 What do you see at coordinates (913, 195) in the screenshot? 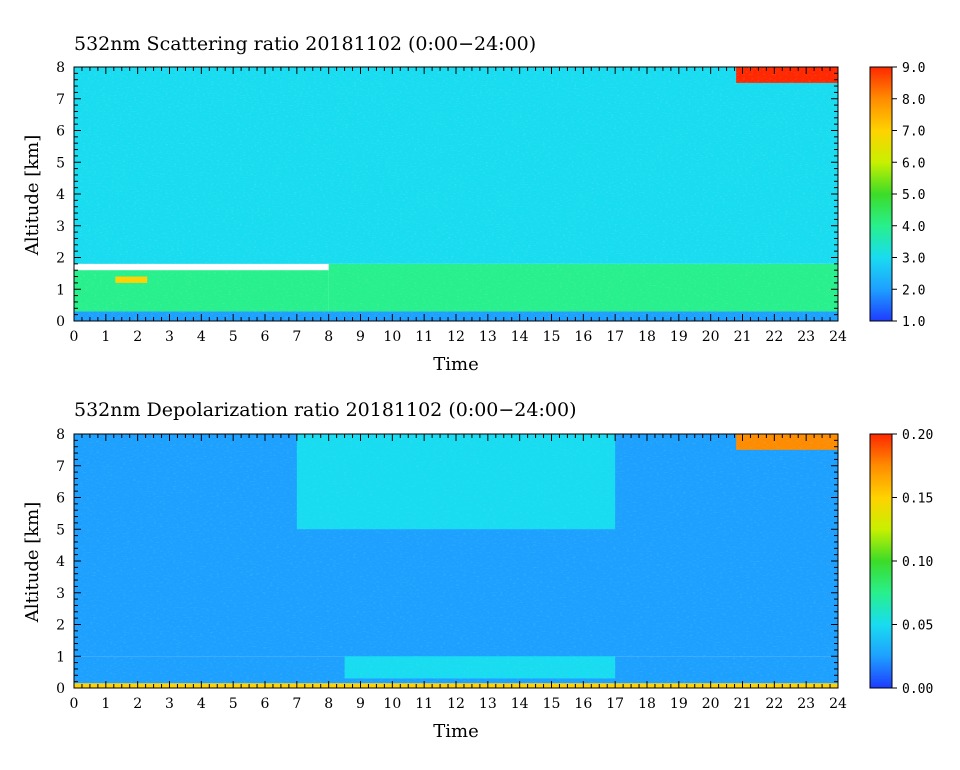
I see `colorbar-tick-label: 5.0` at bounding box center [913, 195].